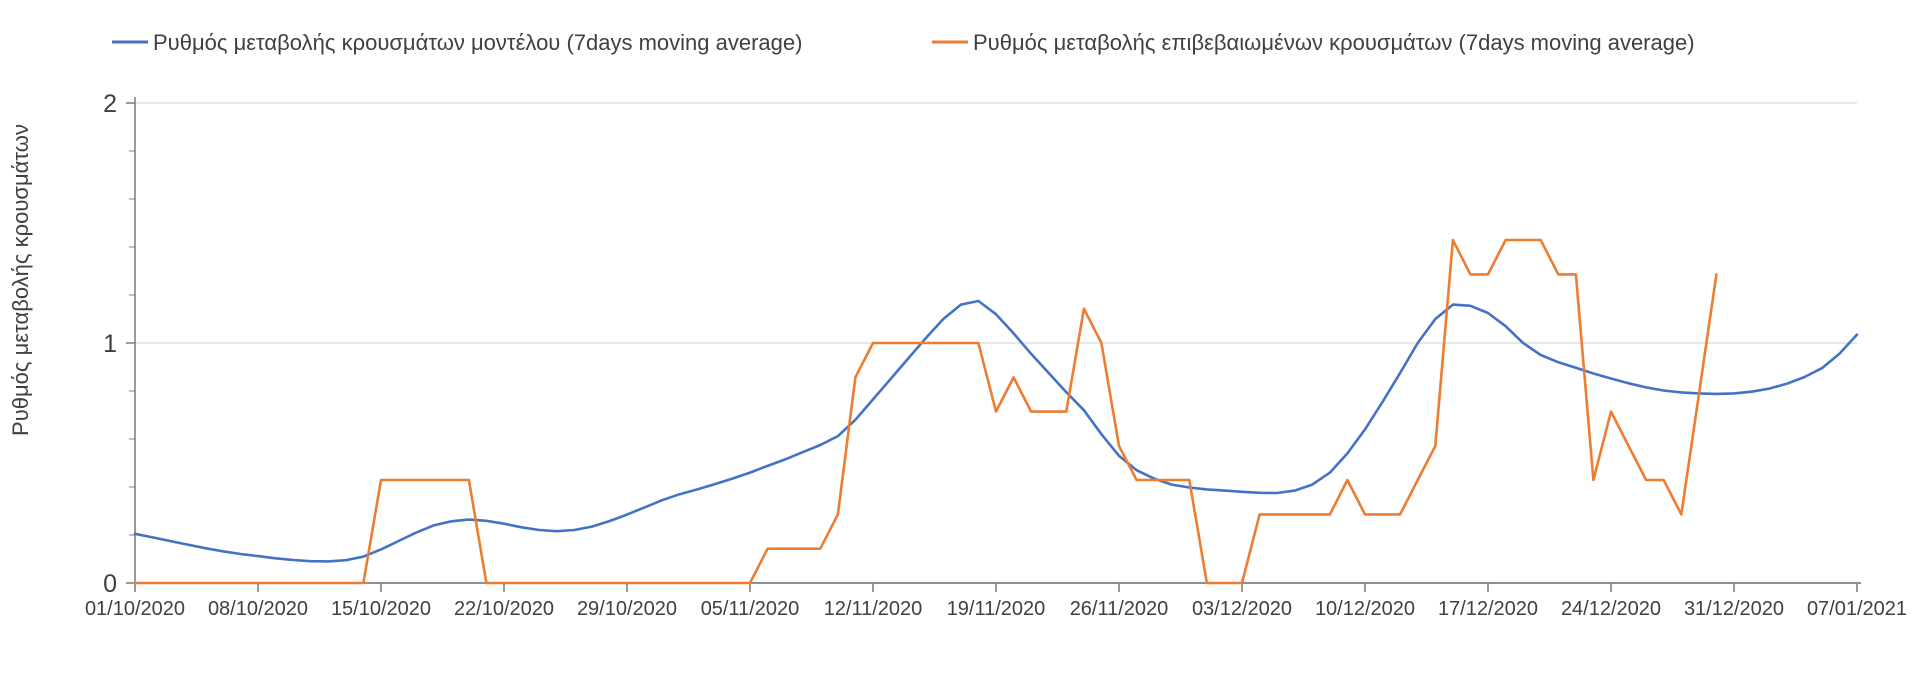 Image resolution: width=1920 pixels, height=698 pixels. Describe the element at coordinates (873, 609) in the screenshot. I see `x-tick-label: 12/11/2020` at that location.